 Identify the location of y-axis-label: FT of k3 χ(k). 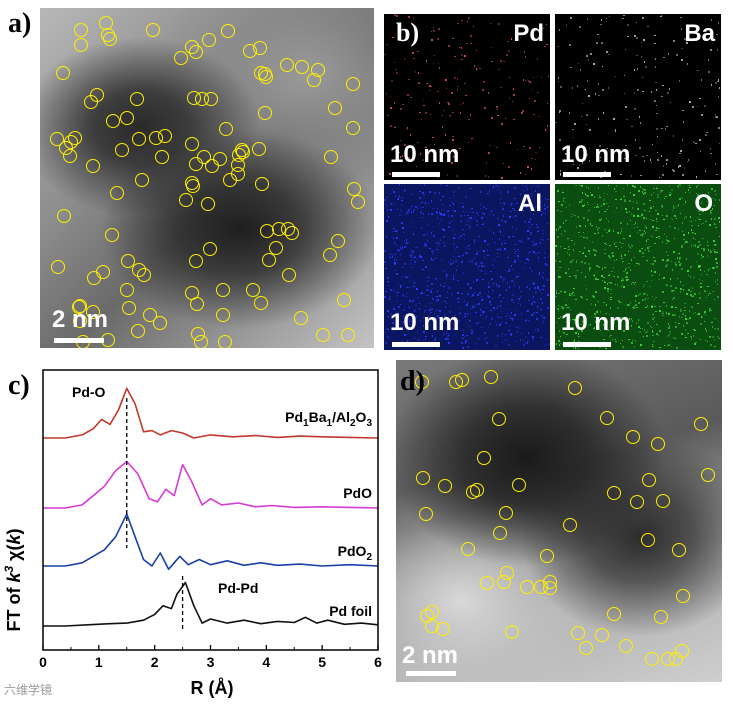
(13, 579).